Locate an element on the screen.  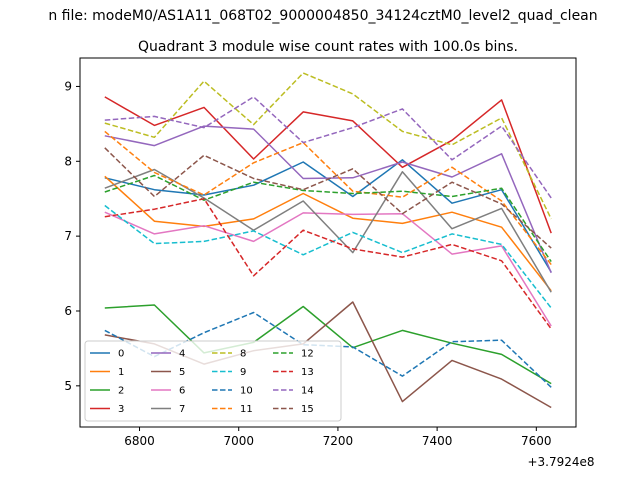
legend-label-11: 11 is located at coordinates (246, 409).